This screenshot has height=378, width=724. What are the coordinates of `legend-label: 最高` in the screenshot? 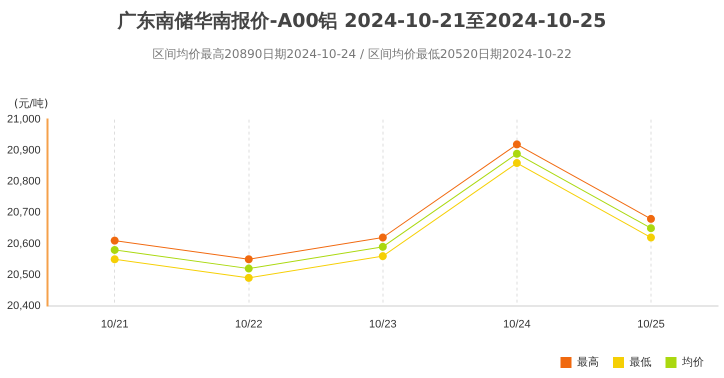 It's located at (588, 361).